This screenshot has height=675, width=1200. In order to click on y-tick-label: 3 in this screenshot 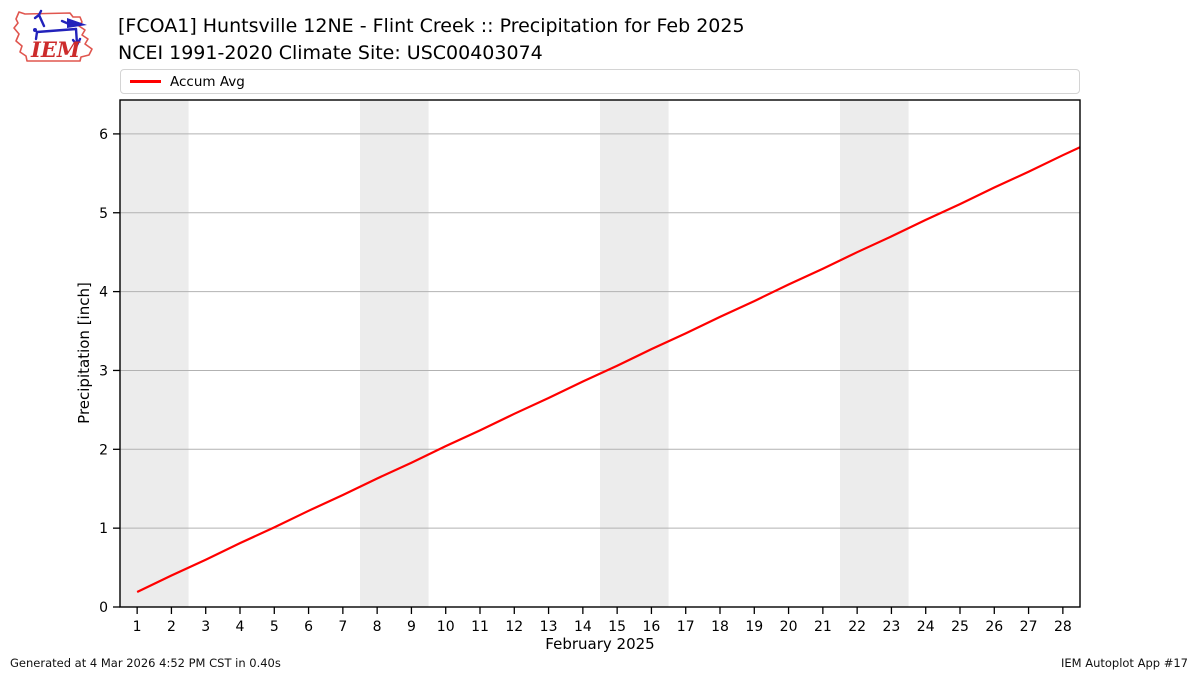, I will do `click(103, 371)`.